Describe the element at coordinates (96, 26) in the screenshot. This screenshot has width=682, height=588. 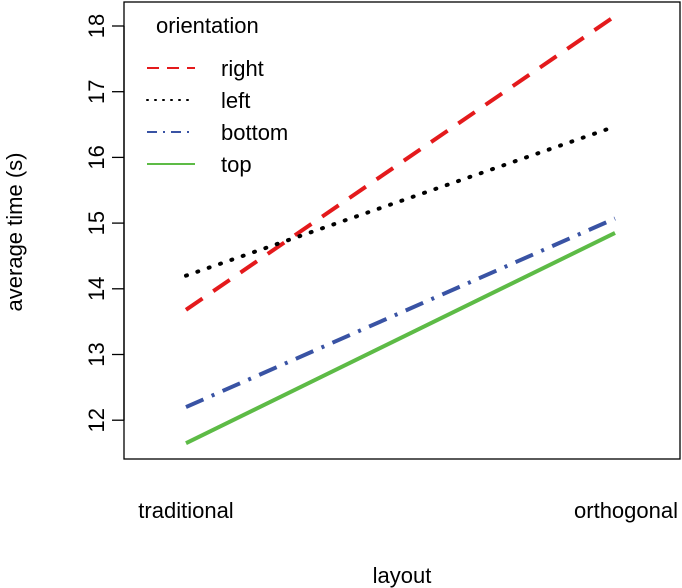
I see `y-tick-label-18: 18` at that location.